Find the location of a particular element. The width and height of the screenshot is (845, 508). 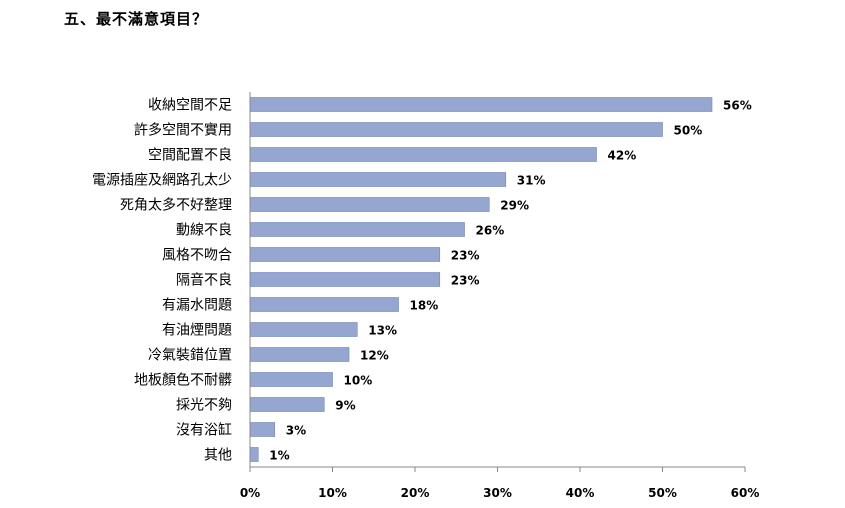

value-label: 12% is located at coordinates (374, 356).